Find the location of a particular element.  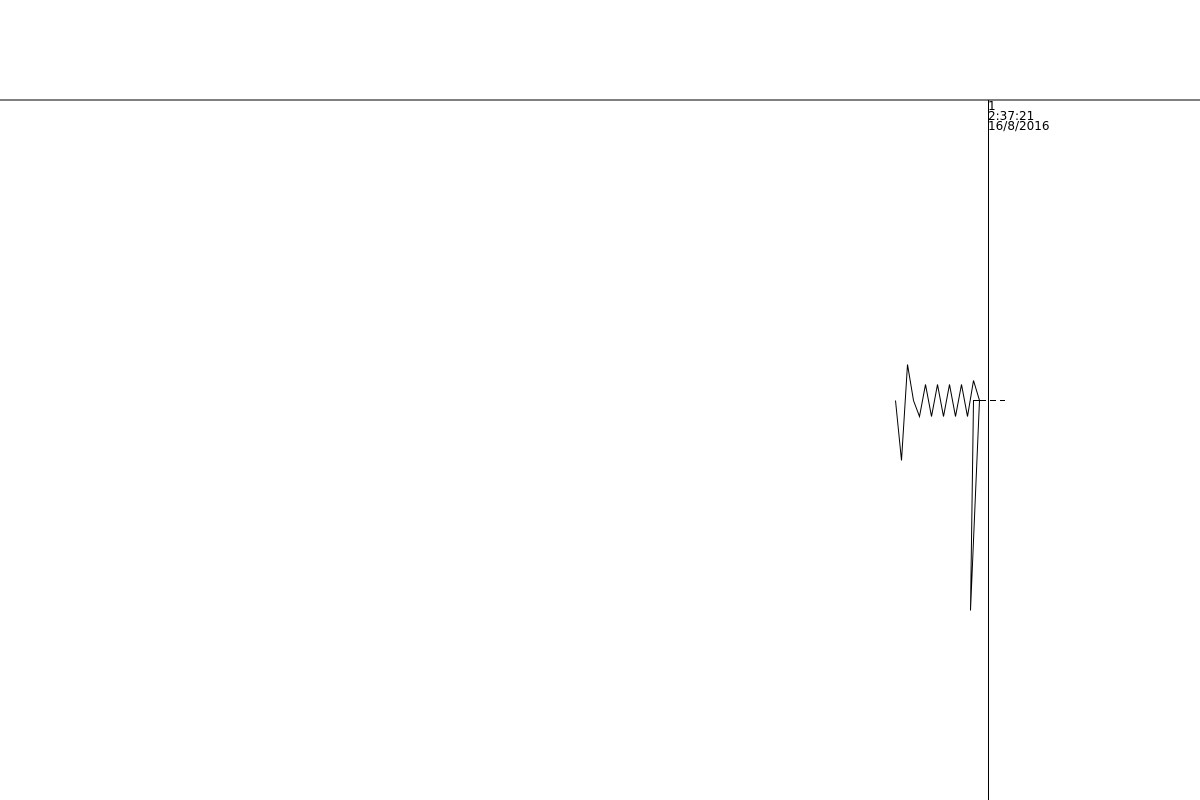

cursor-readout: 1 2:37:21 16/8/2016 is located at coordinates (1019, 116).